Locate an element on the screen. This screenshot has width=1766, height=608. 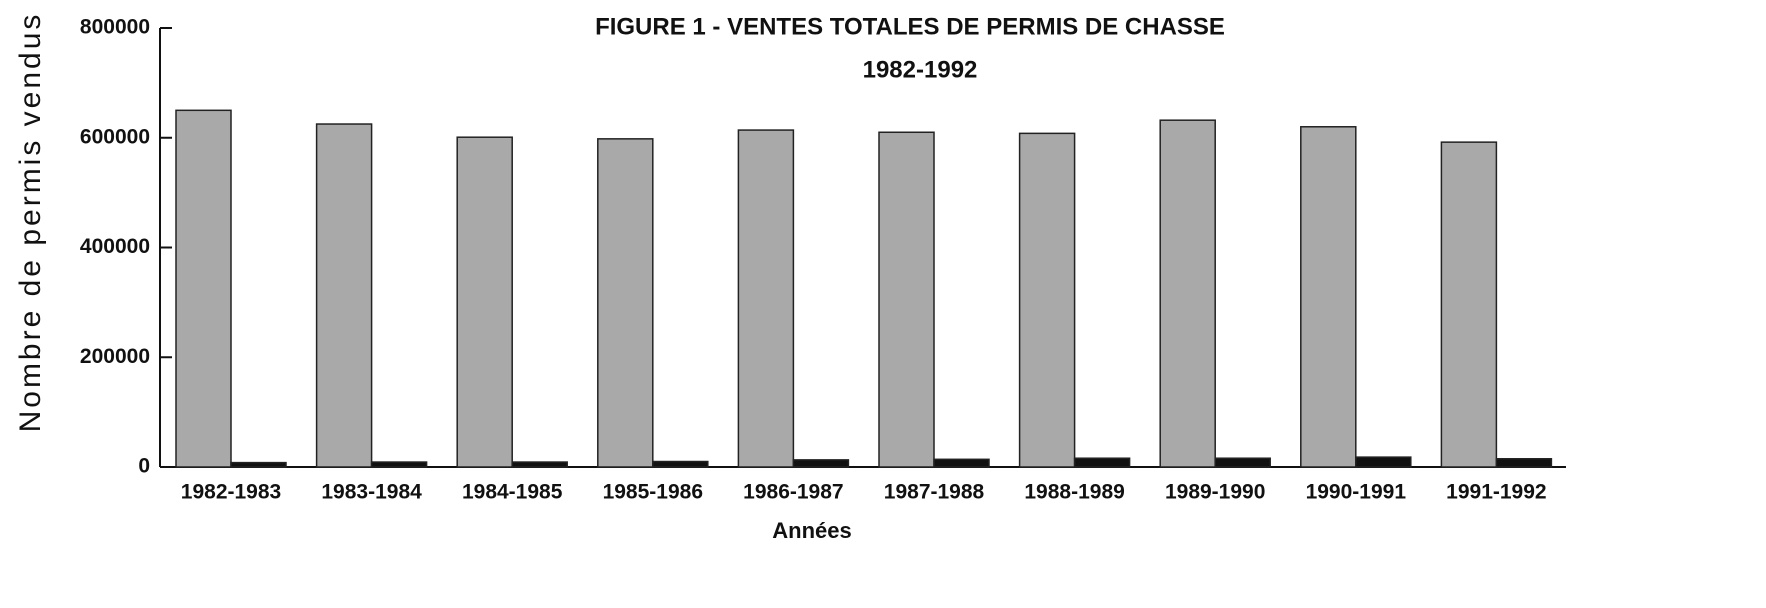
y-tick-label: 0 is located at coordinates (144, 466).